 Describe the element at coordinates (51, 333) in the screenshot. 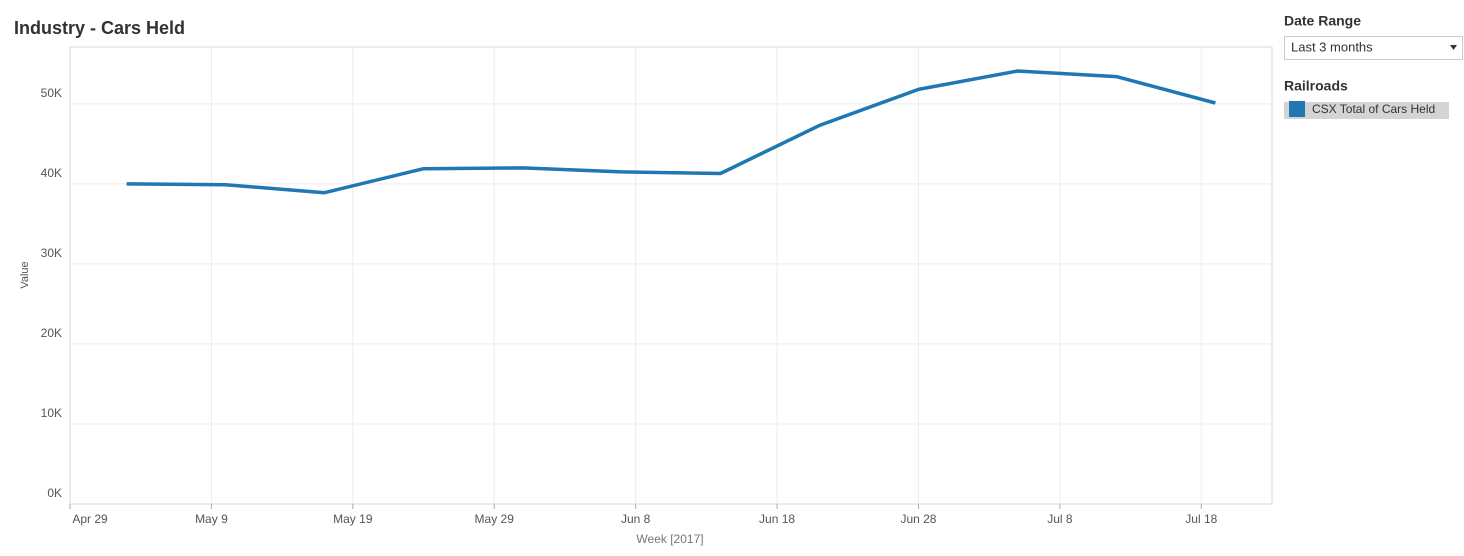

I see `y-tick-label: 20K` at that location.